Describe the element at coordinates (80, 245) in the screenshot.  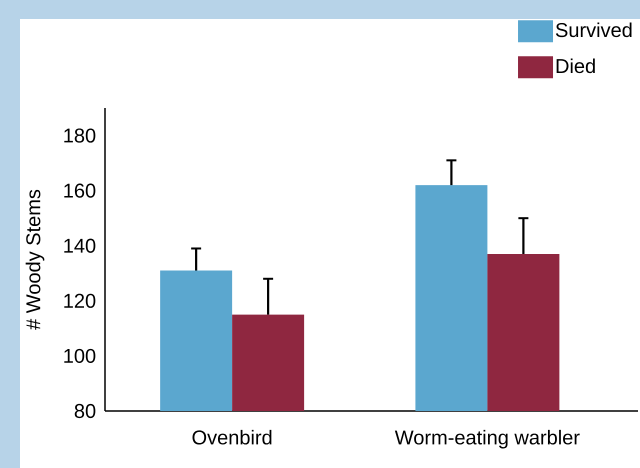
I see `y-tick-label: 140` at that location.